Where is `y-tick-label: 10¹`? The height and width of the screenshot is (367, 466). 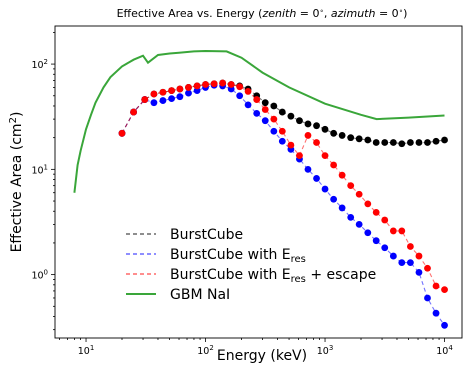 y-tick-label: 10¹ is located at coordinates (39, 169).